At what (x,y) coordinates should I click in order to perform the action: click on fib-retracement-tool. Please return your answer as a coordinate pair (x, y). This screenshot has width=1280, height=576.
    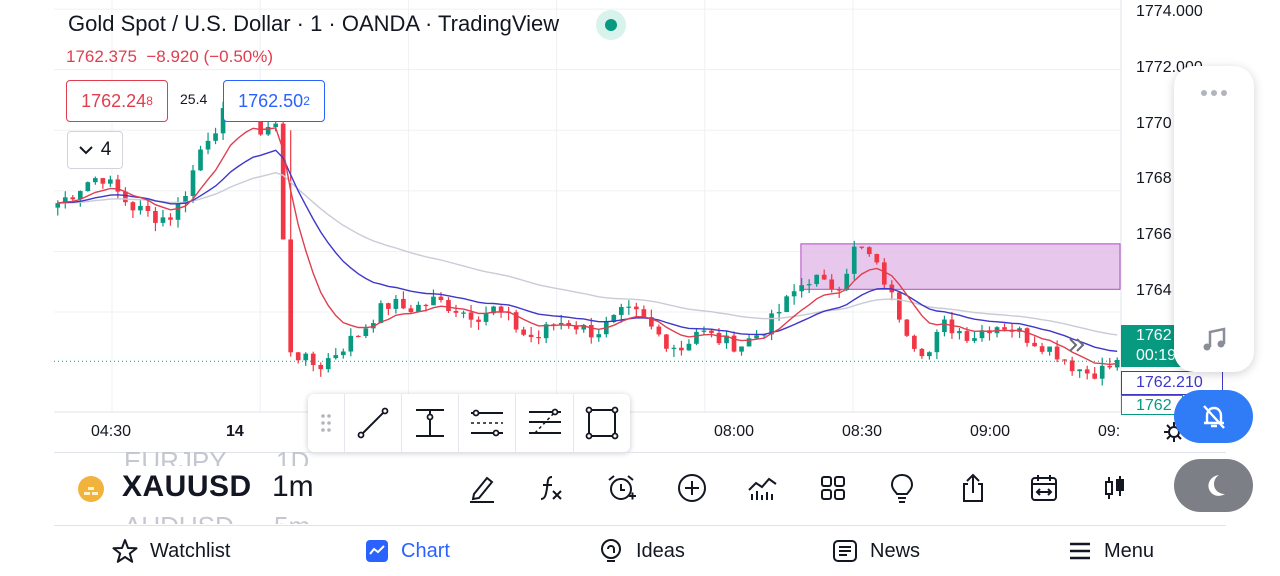
    Looking at the image, I should click on (543, 423).